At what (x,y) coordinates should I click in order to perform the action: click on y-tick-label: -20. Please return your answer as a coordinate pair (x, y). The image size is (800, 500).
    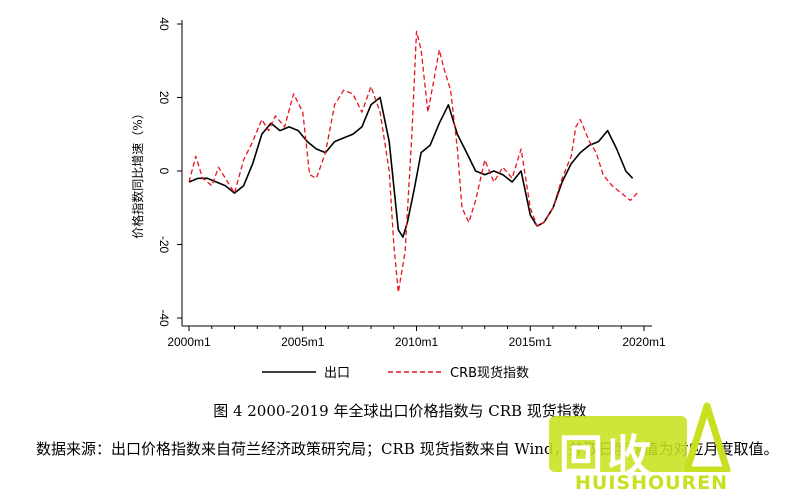
    Looking at the image, I should click on (164, 245).